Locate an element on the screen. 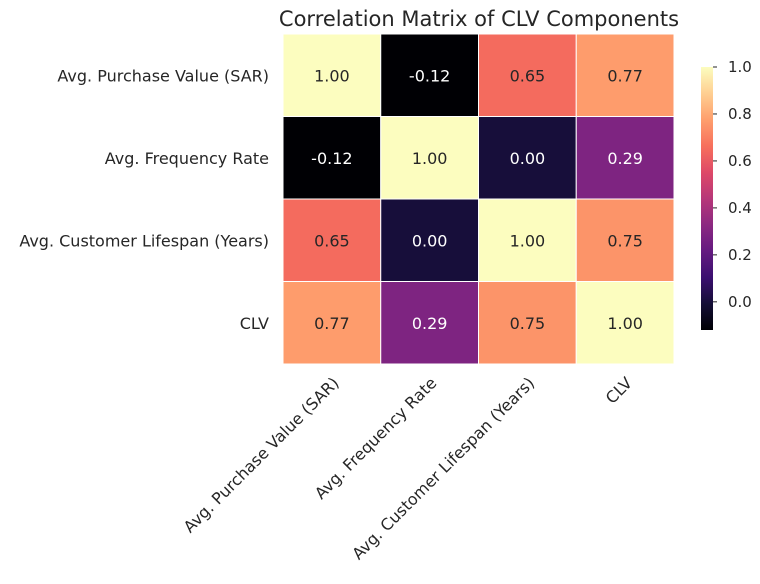 The width and height of the screenshot is (760, 584). colorbar: 0.0 0.2 0.4 0.6 0.8 1.0 is located at coordinates (726, 194).